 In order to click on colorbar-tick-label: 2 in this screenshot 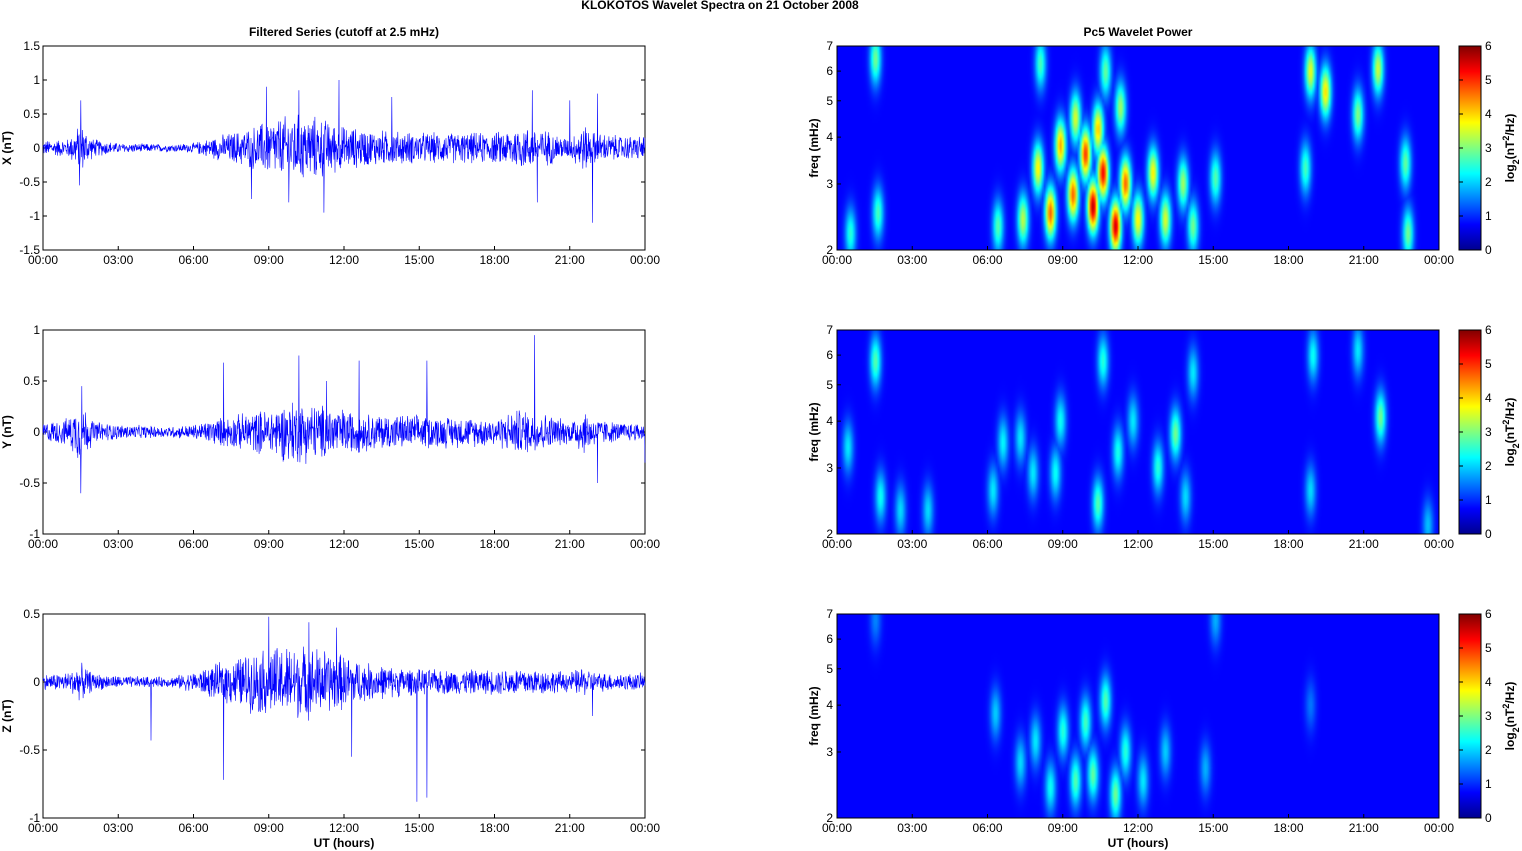, I will do `click(1488, 182)`.